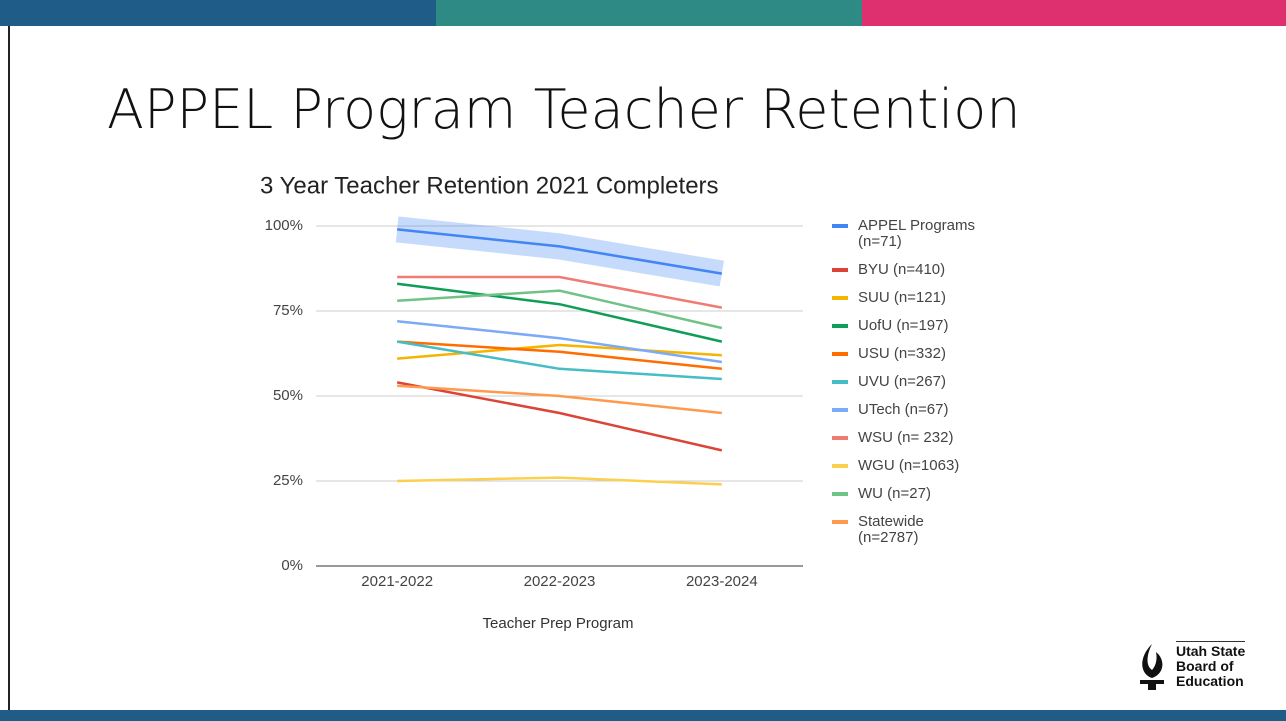  Describe the element at coordinates (902, 297) in the screenshot. I see `legend-label: SUU (n=121)` at that location.